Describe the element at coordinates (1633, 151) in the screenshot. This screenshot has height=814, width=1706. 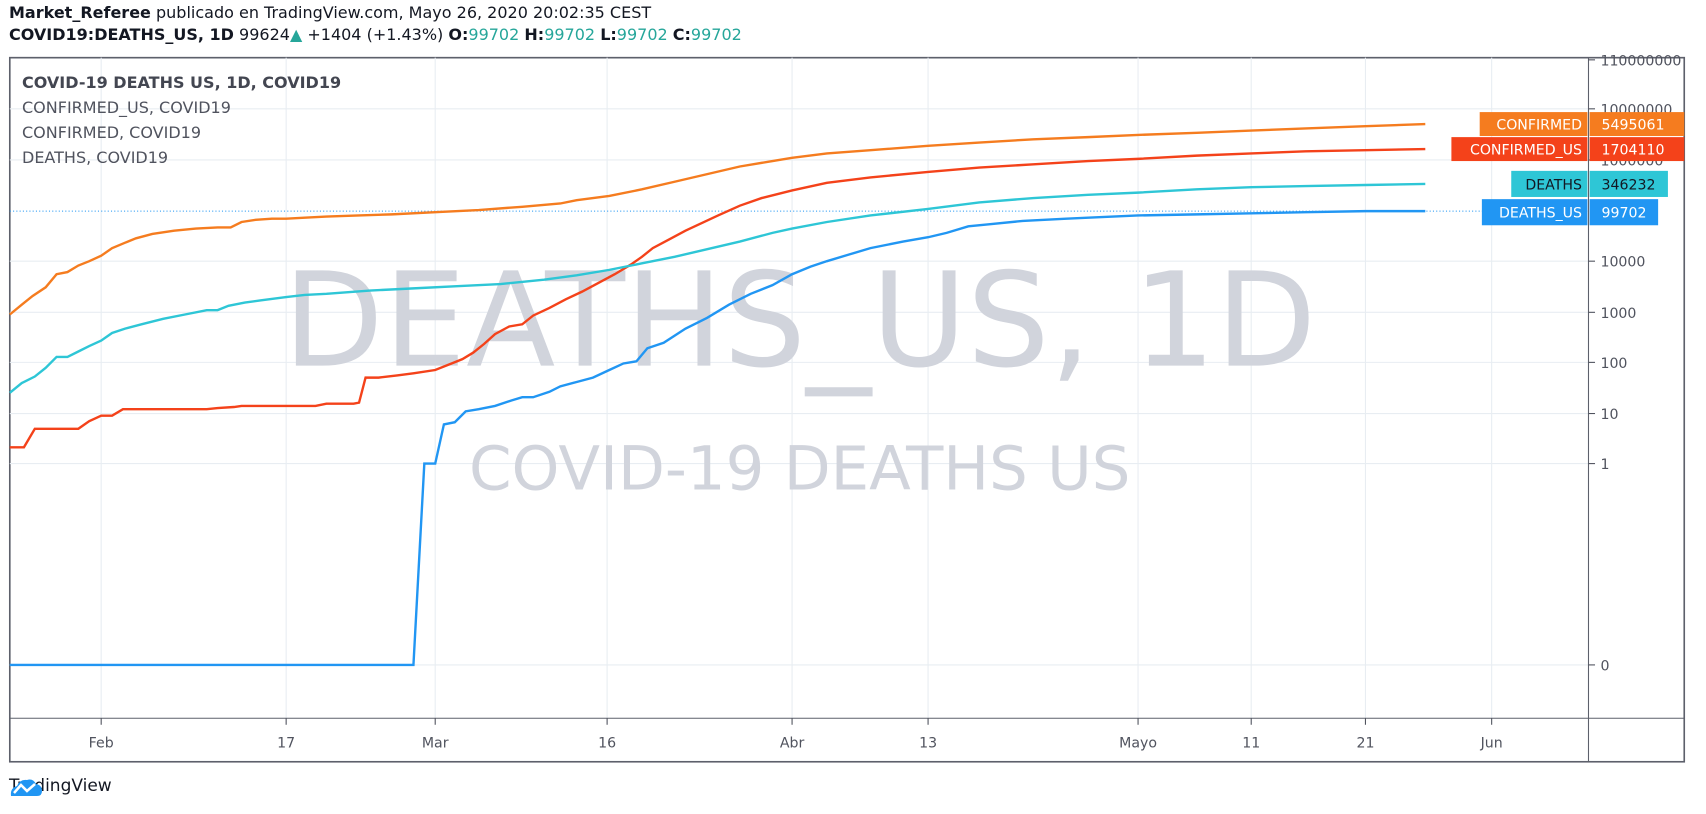
I see `label-confirmed-us-value: 1704110` at that location.